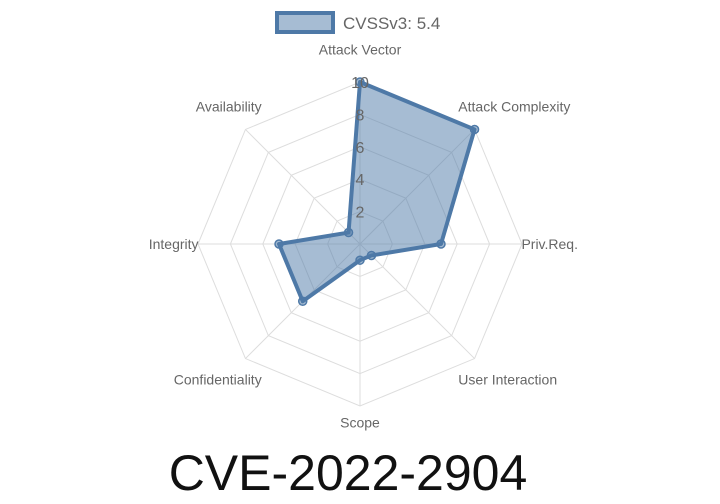 This screenshot has height=504, width=720. I want to click on tick-label: 2, so click(360, 213).